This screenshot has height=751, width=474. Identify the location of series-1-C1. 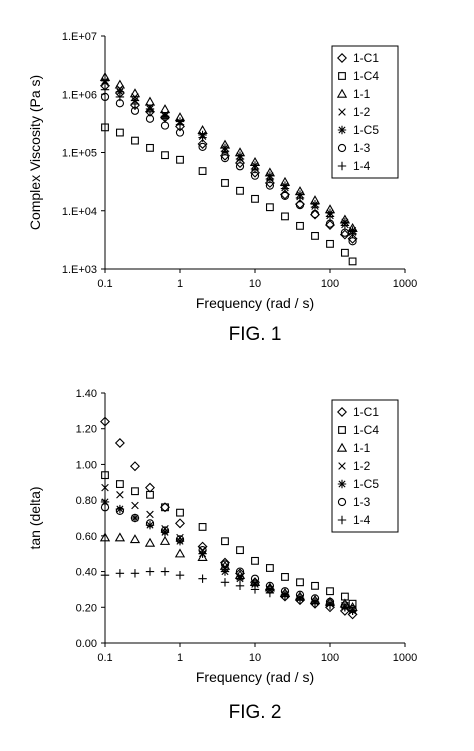
(229, 162).